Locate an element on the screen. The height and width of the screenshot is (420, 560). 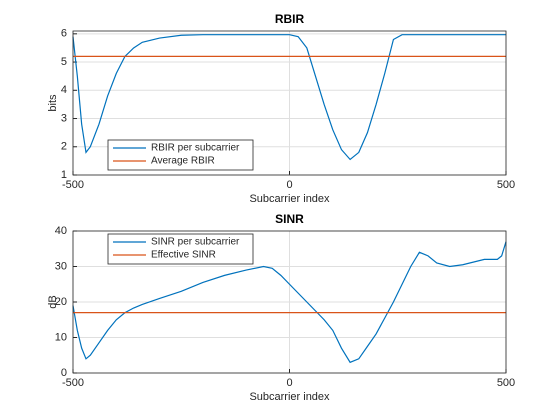
legend-label: SINR per subcarrier is located at coordinates (195, 242).